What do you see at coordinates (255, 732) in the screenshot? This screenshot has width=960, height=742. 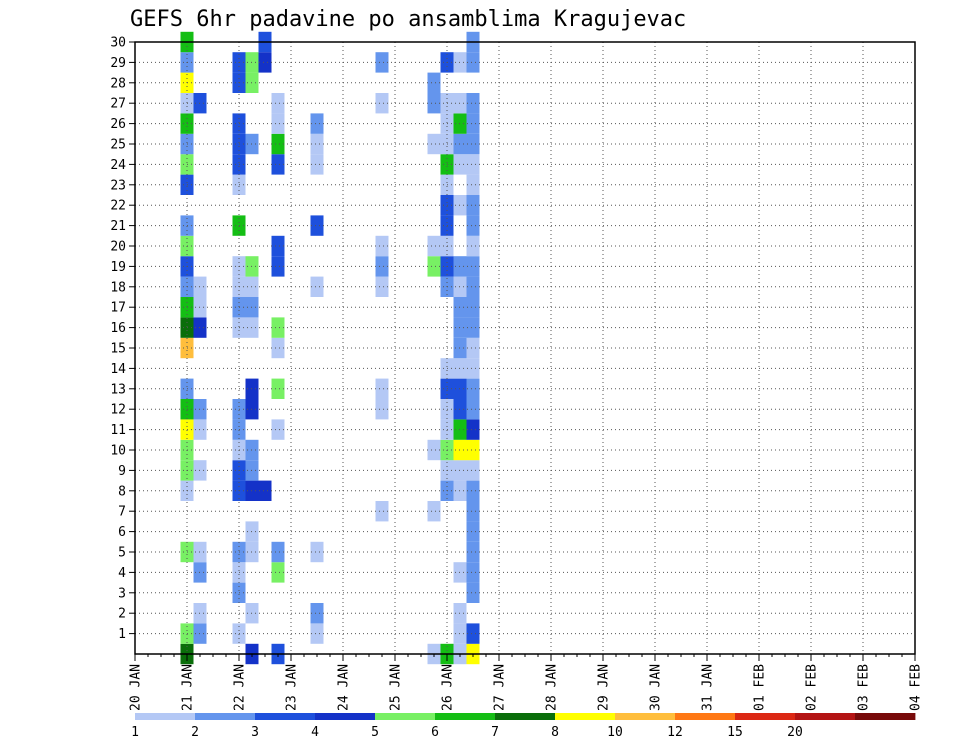 I see `colorbar-label: 3` at bounding box center [255, 732].